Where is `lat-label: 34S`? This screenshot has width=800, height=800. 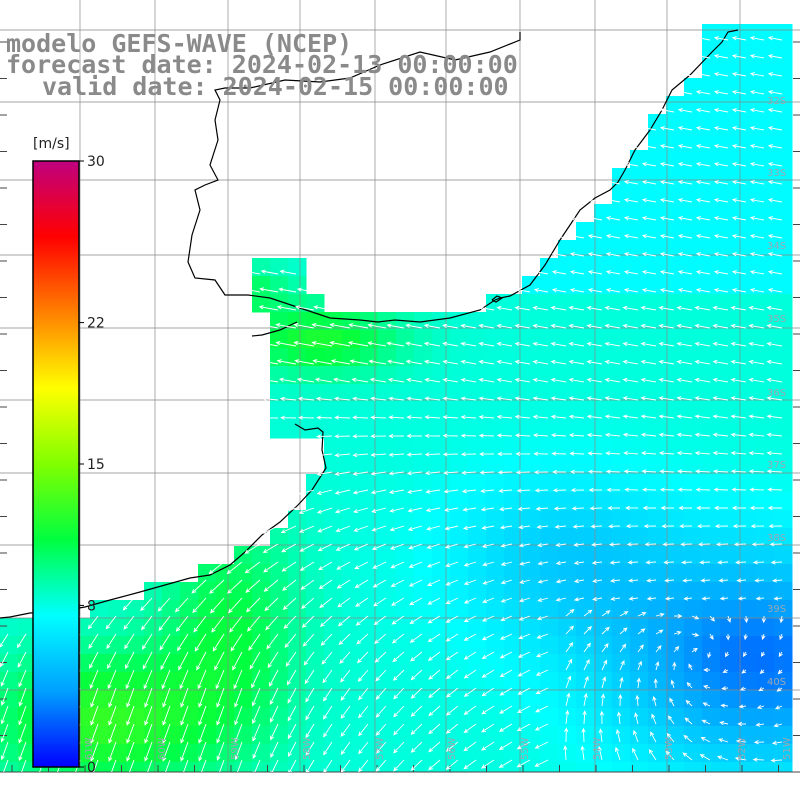 lat-label: 34S is located at coordinates (776, 246).